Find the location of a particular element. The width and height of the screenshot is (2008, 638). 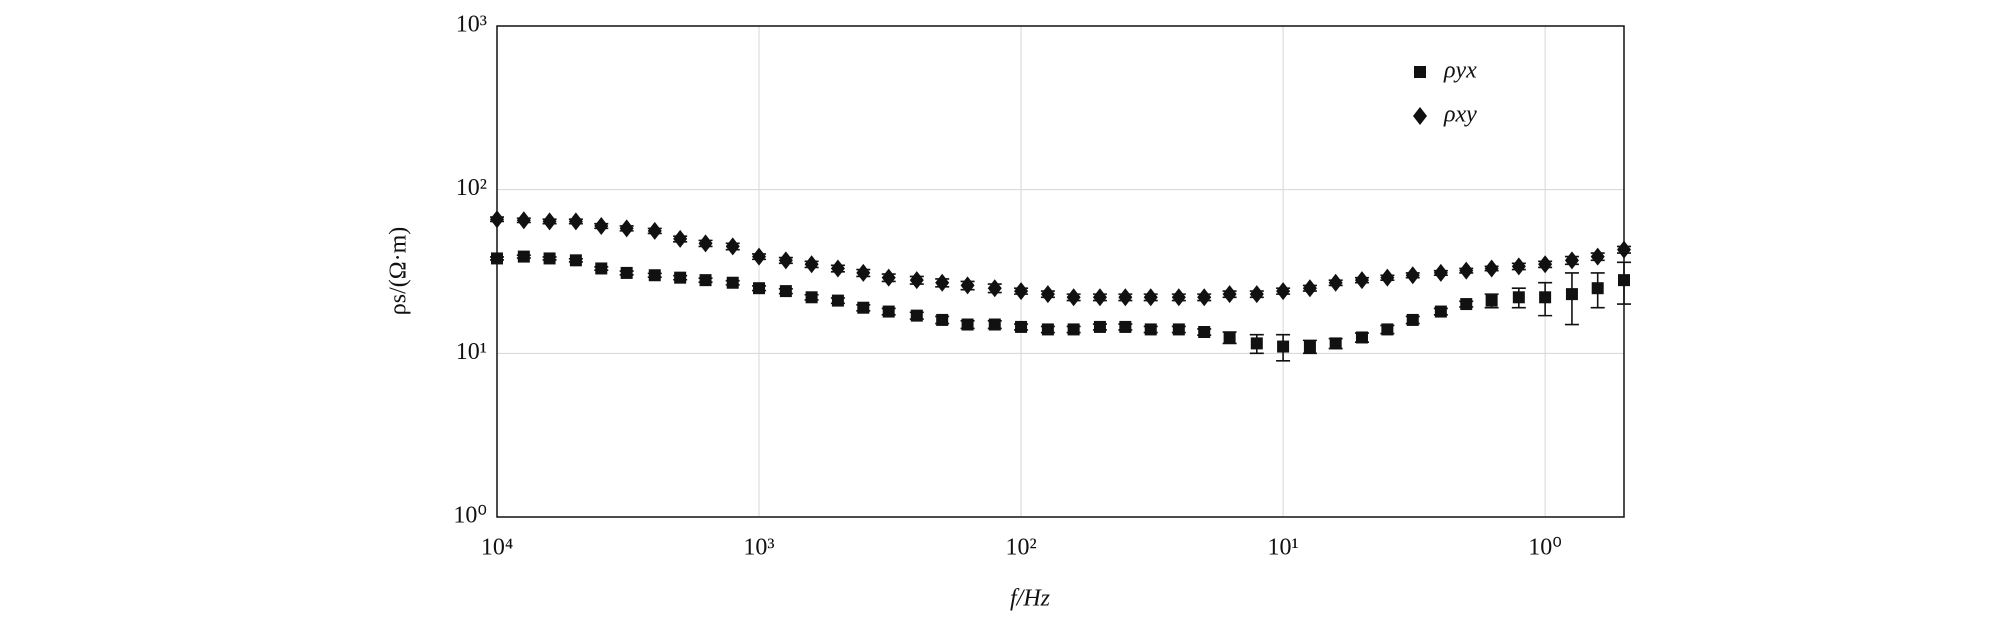

y-tick-label: 10² is located at coordinates (471, 188).